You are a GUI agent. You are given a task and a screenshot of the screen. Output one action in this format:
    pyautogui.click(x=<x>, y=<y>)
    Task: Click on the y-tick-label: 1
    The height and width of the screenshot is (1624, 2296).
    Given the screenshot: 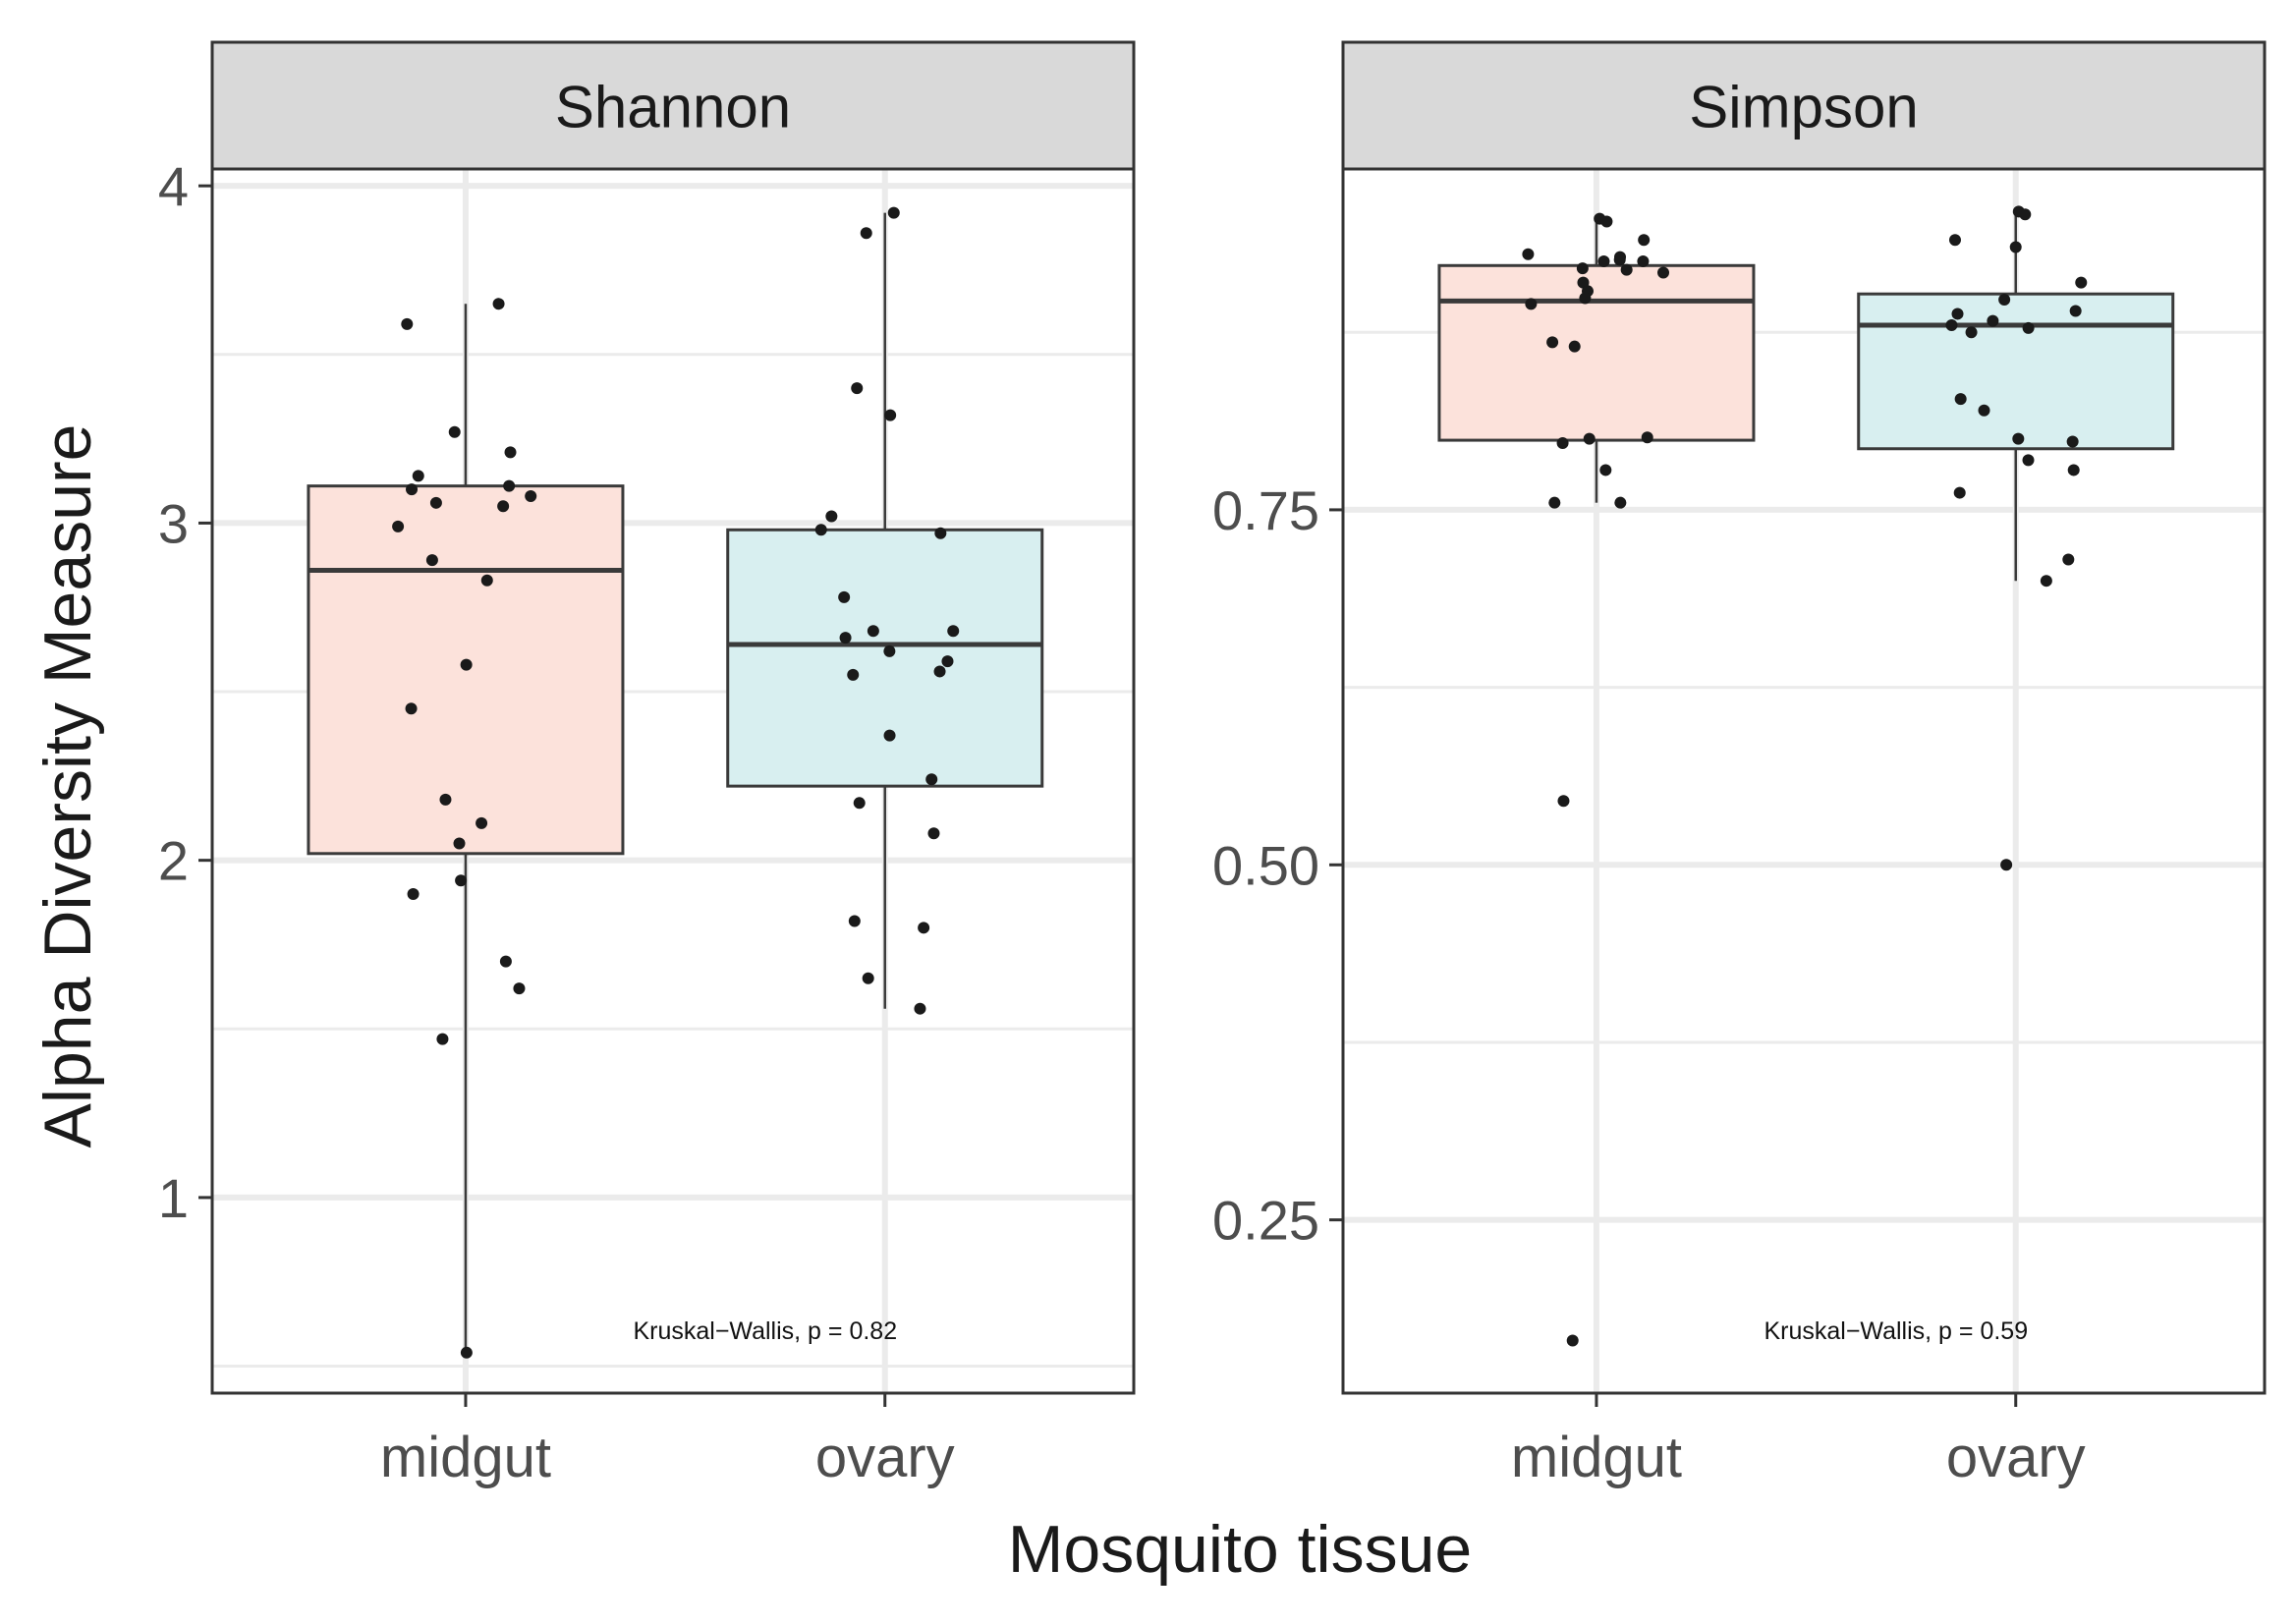 What is the action you would take?
    pyautogui.click(x=173, y=1198)
    